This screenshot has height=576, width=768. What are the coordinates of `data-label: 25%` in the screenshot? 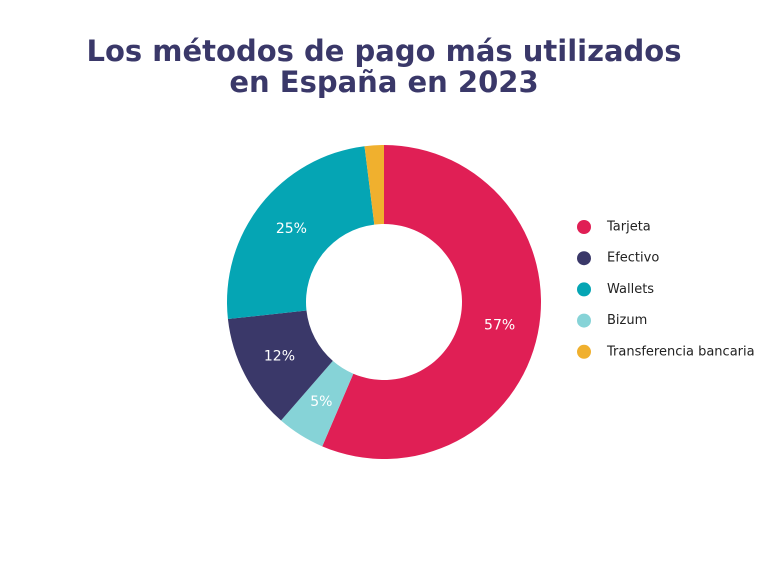 It's located at (291, 229).